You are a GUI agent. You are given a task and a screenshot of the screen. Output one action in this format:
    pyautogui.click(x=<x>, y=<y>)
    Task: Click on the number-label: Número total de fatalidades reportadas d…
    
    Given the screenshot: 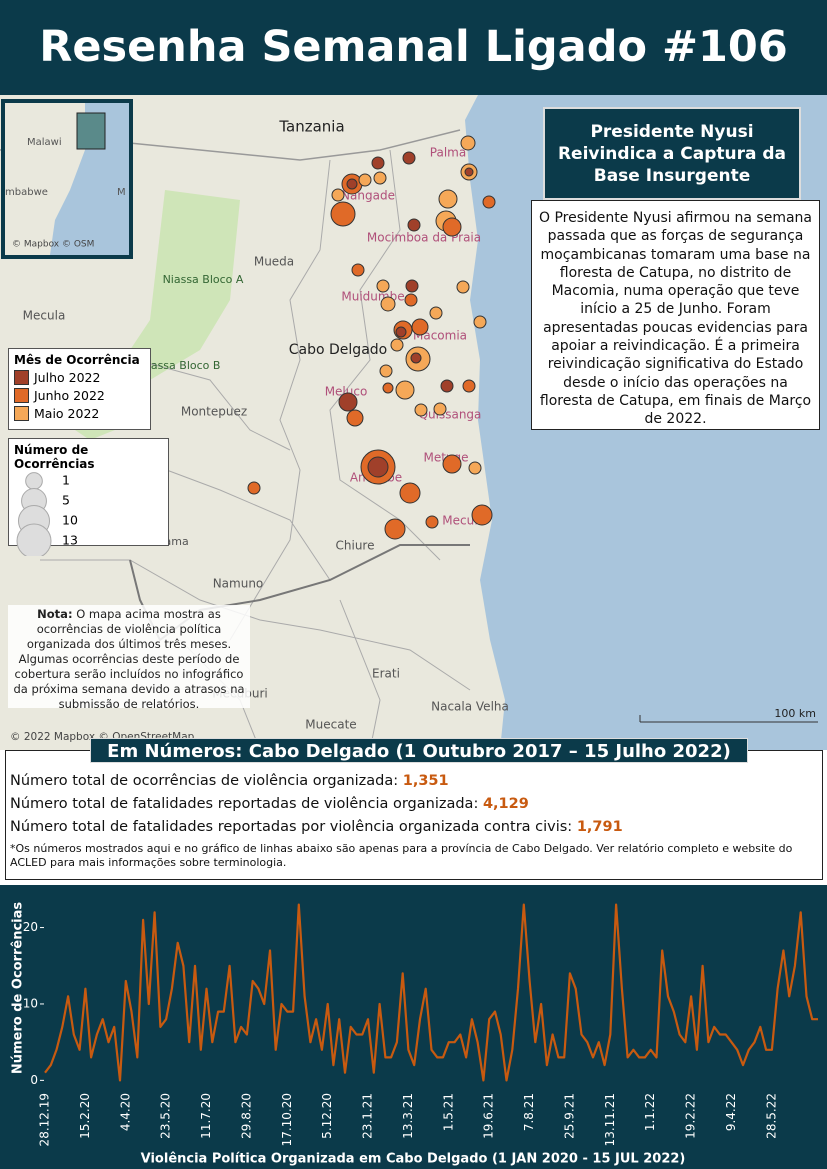 What is the action you would take?
    pyautogui.click(x=244, y=804)
    